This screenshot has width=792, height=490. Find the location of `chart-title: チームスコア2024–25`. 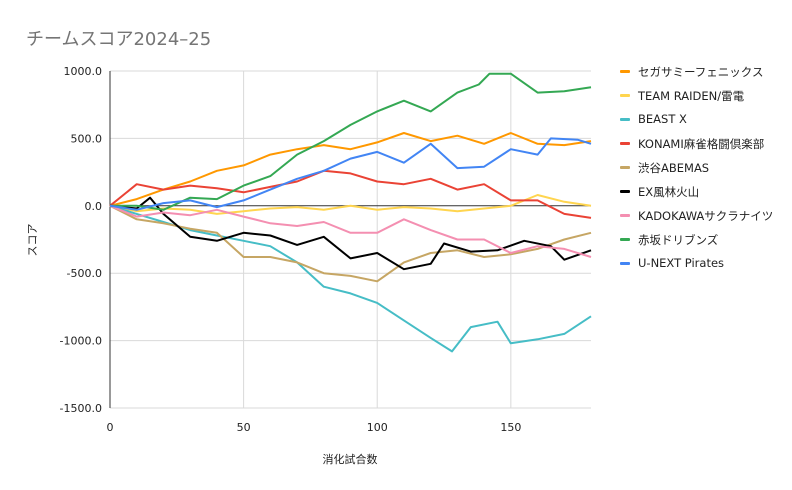

chart-title: チームスコア2024–25 is located at coordinates (119, 39).